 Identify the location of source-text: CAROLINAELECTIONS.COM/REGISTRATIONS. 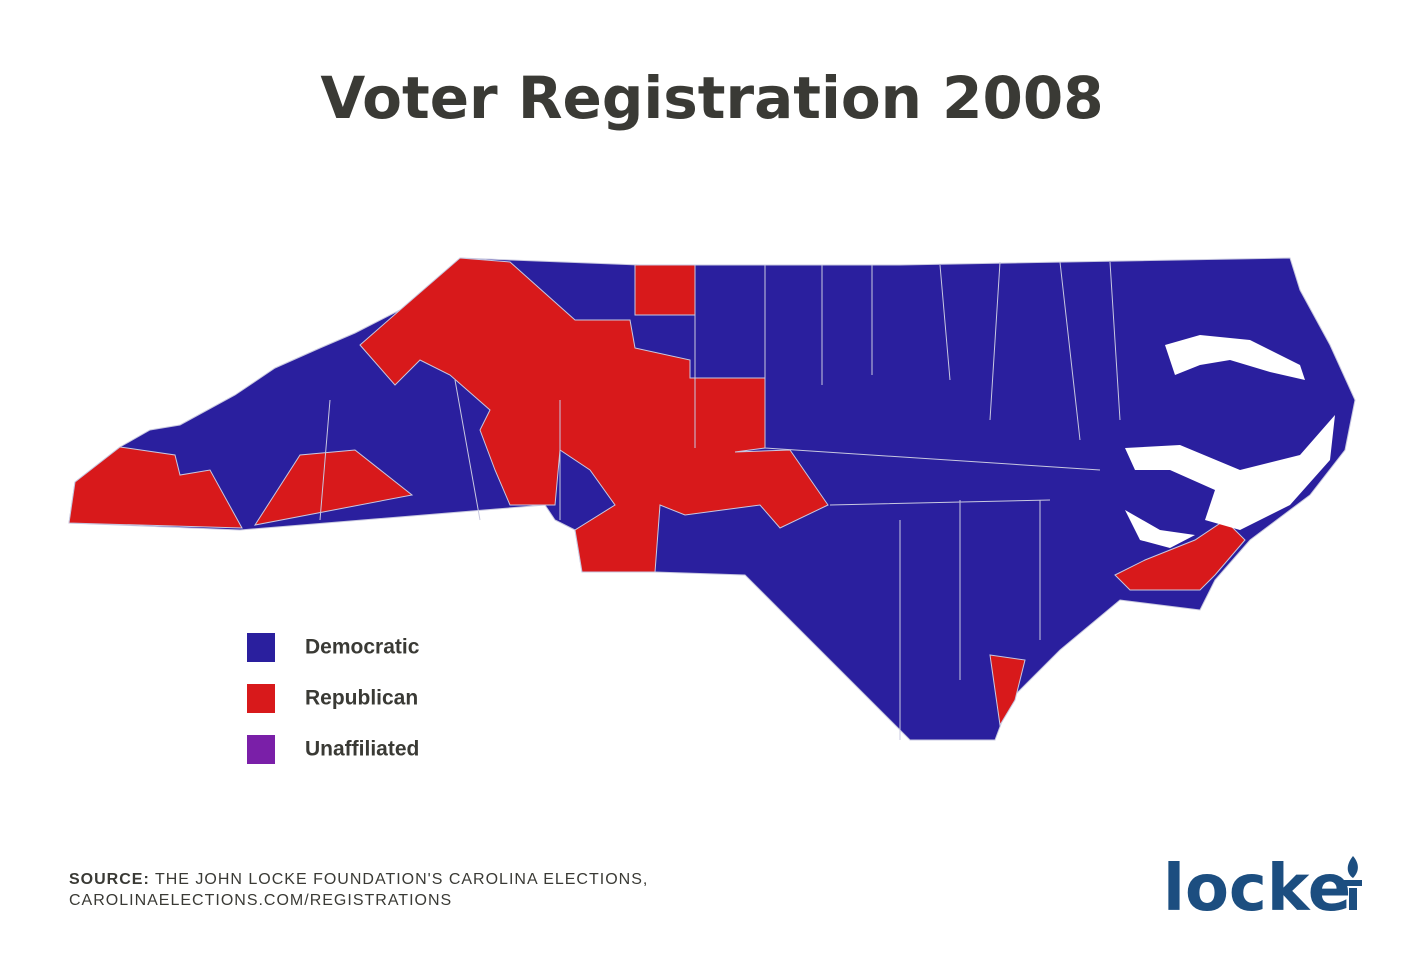
(260, 900).